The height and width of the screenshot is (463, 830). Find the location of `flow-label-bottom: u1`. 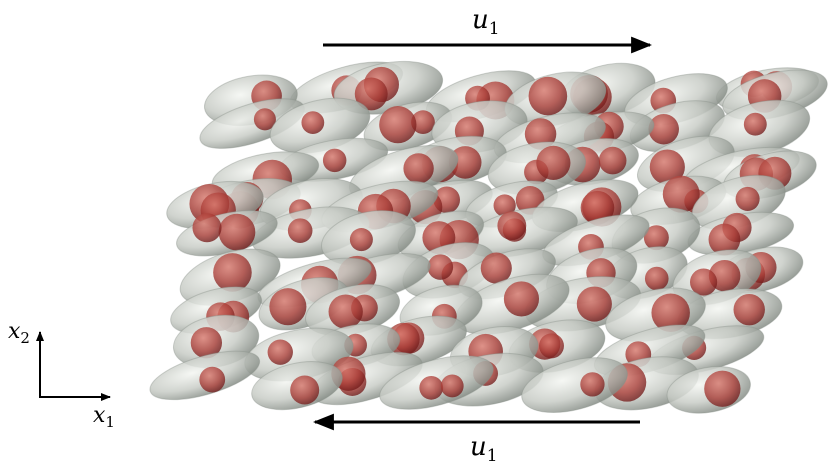

flow-label-bottom: u1 is located at coordinates (484, 447).